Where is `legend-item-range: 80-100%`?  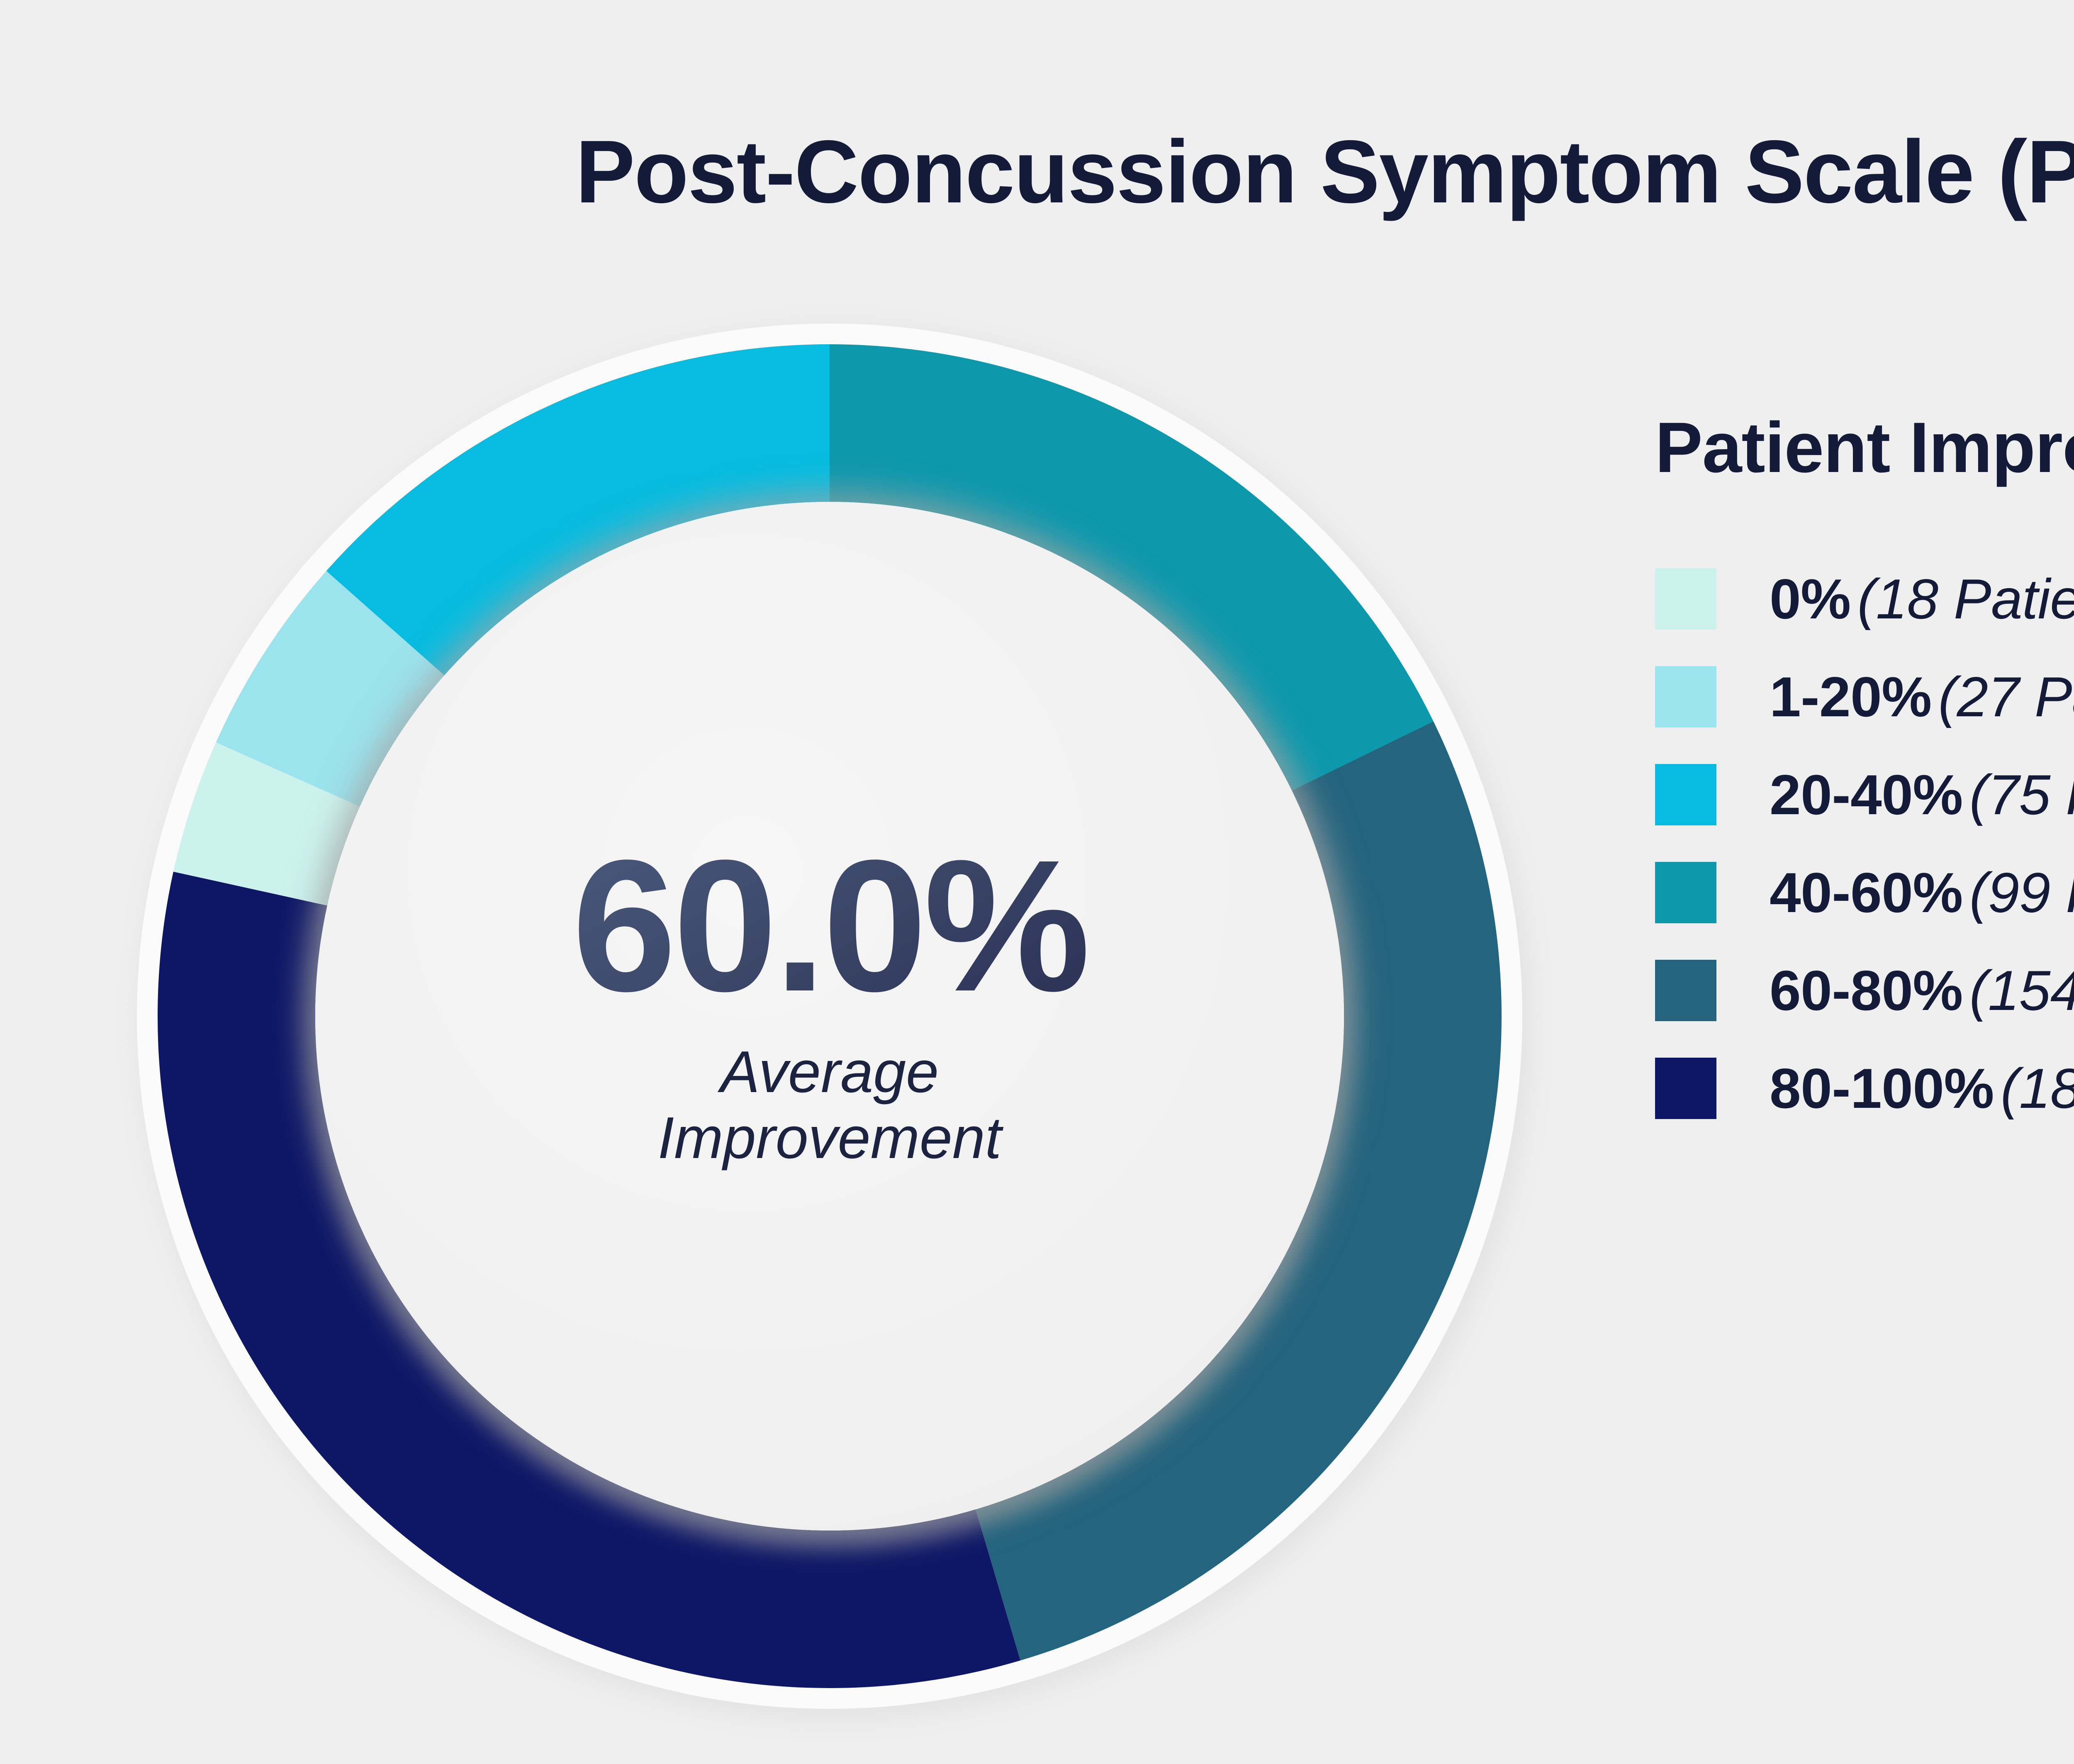 legend-item-range: 80-100% is located at coordinates (1882, 1088).